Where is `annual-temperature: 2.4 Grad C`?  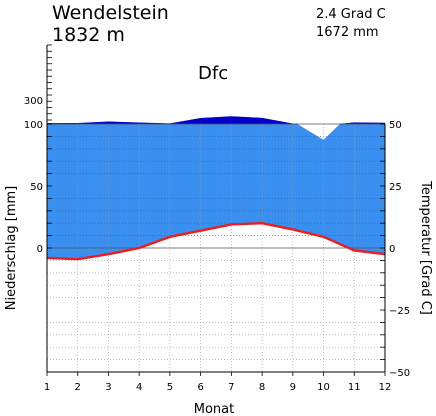
annual-temperature: 2.4 Grad C is located at coordinates (351, 14).